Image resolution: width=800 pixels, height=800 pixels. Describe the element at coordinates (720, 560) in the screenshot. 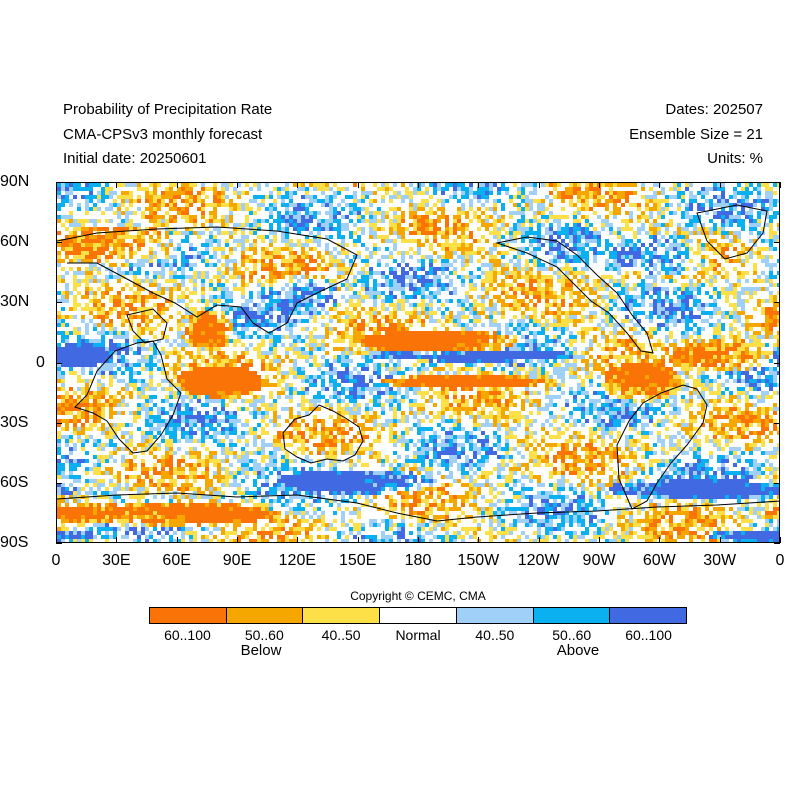

I see `lon-label: 30W` at that location.